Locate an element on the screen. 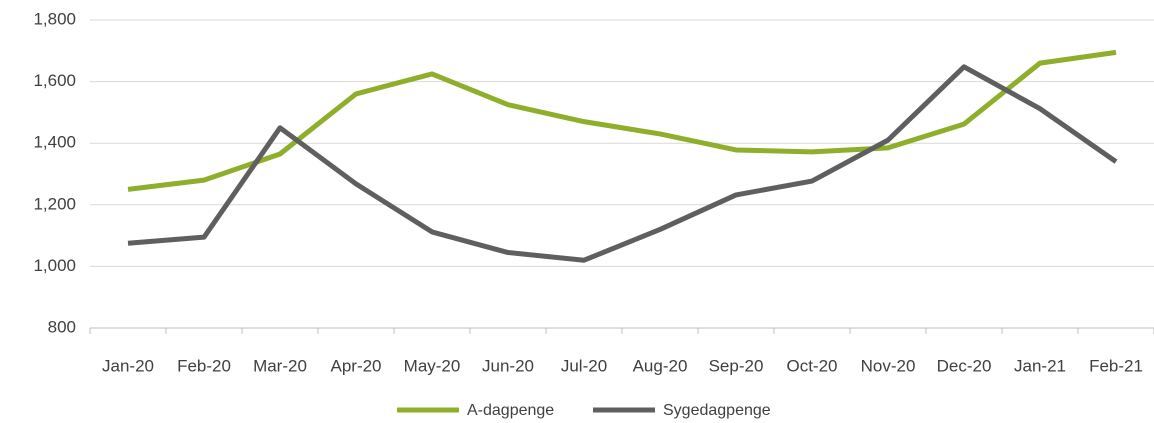  x-tick-label: Jan-21 is located at coordinates (1040, 365).